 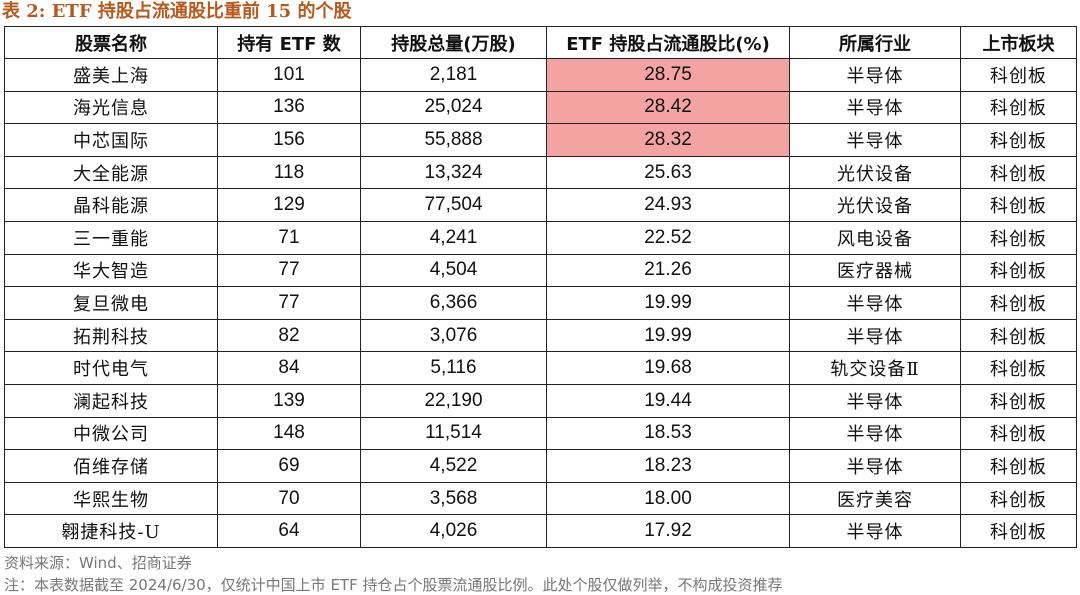 What do you see at coordinates (875, 498) in the screenshot?
I see `cell-industry: 医疗美容` at bounding box center [875, 498].